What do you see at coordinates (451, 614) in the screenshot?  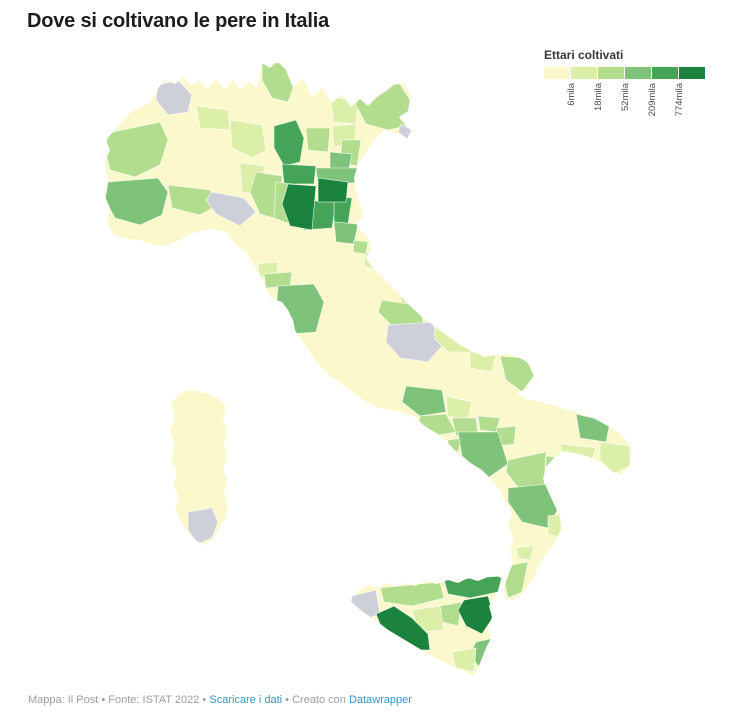 I see `region-enna` at bounding box center [451, 614].